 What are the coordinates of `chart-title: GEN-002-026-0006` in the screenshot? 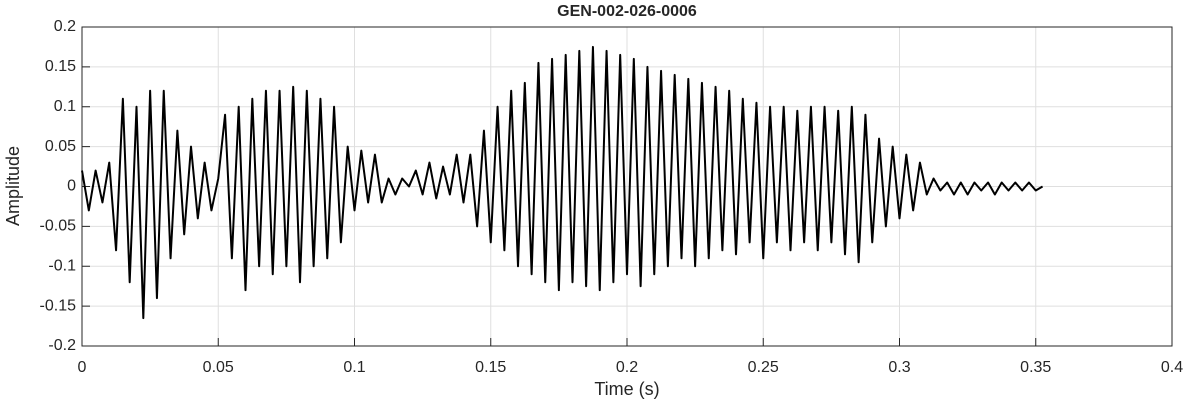 It's located at (627, 11).